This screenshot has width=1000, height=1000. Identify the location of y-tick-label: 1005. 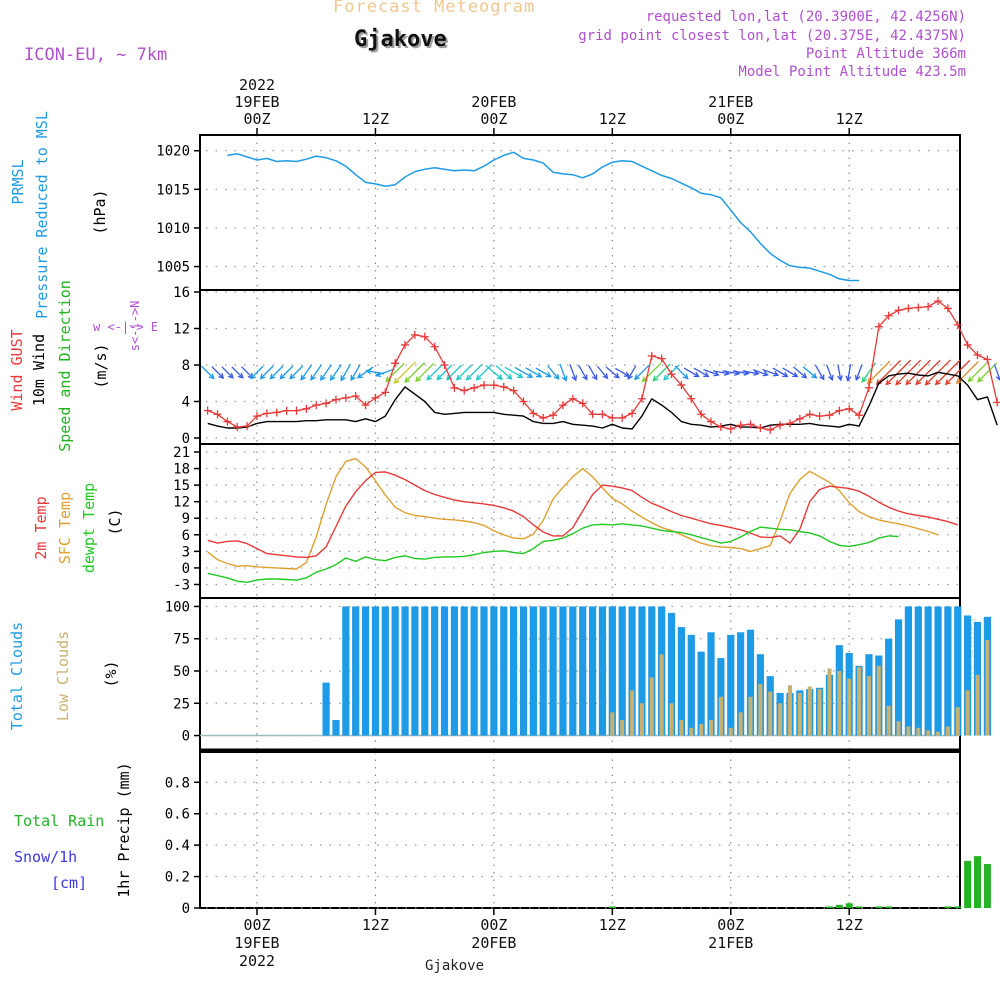
(173, 268).